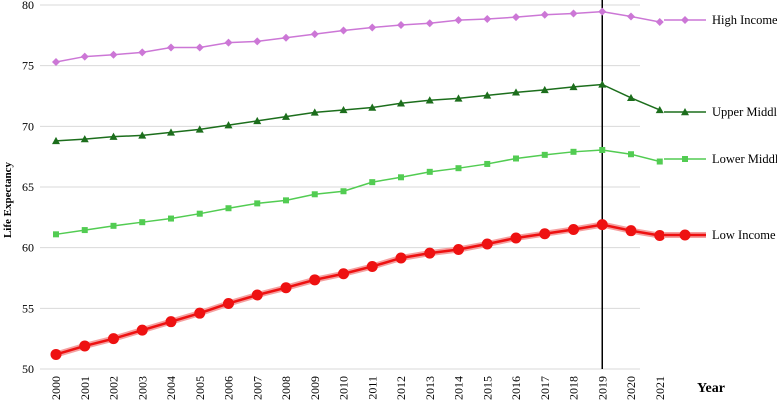  What do you see at coordinates (458, 249) in the screenshot?
I see `point-low-income-2014` at bounding box center [458, 249].